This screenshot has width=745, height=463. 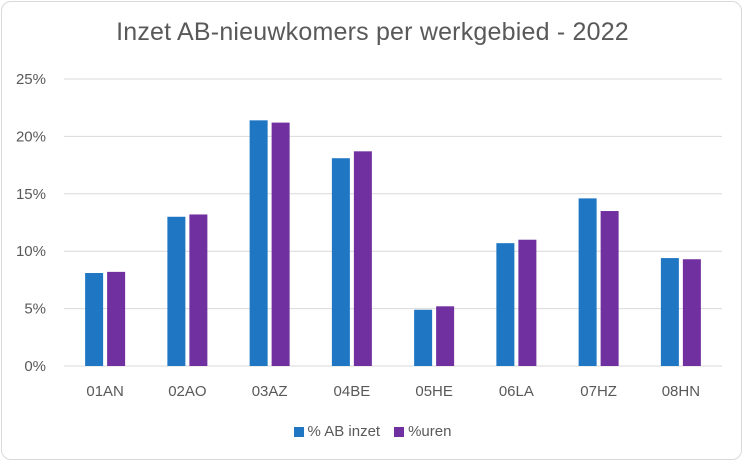 What do you see at coordinates (399, 431) in the screenshot?
I see `legend-swatch-uren` at bounding box center [399, 431].